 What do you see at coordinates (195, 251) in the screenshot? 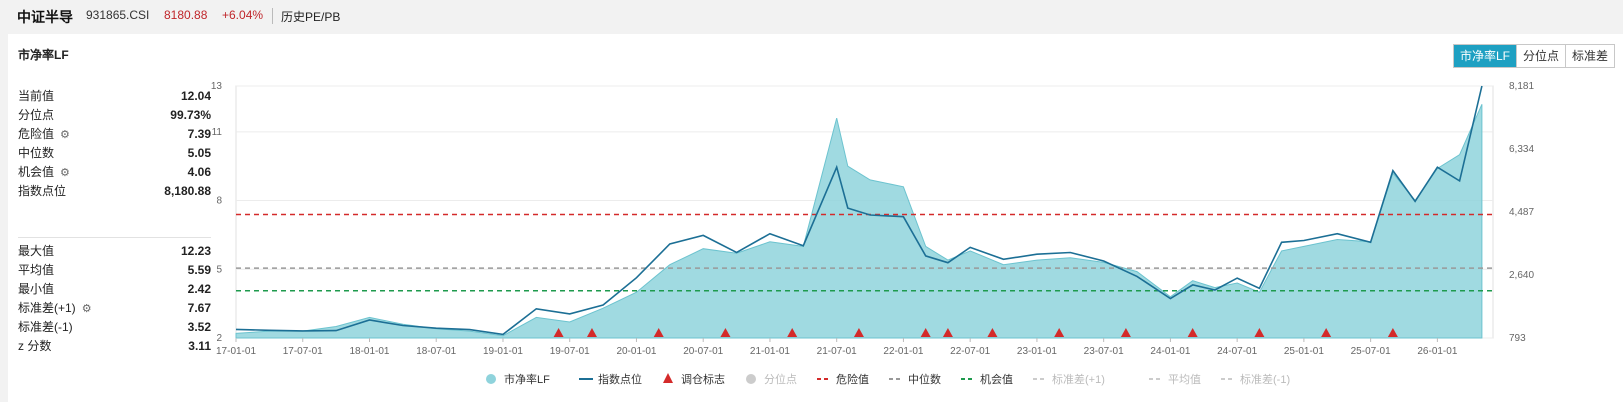
I see `stat-value: 12.23` at bounding box center [195, 251].